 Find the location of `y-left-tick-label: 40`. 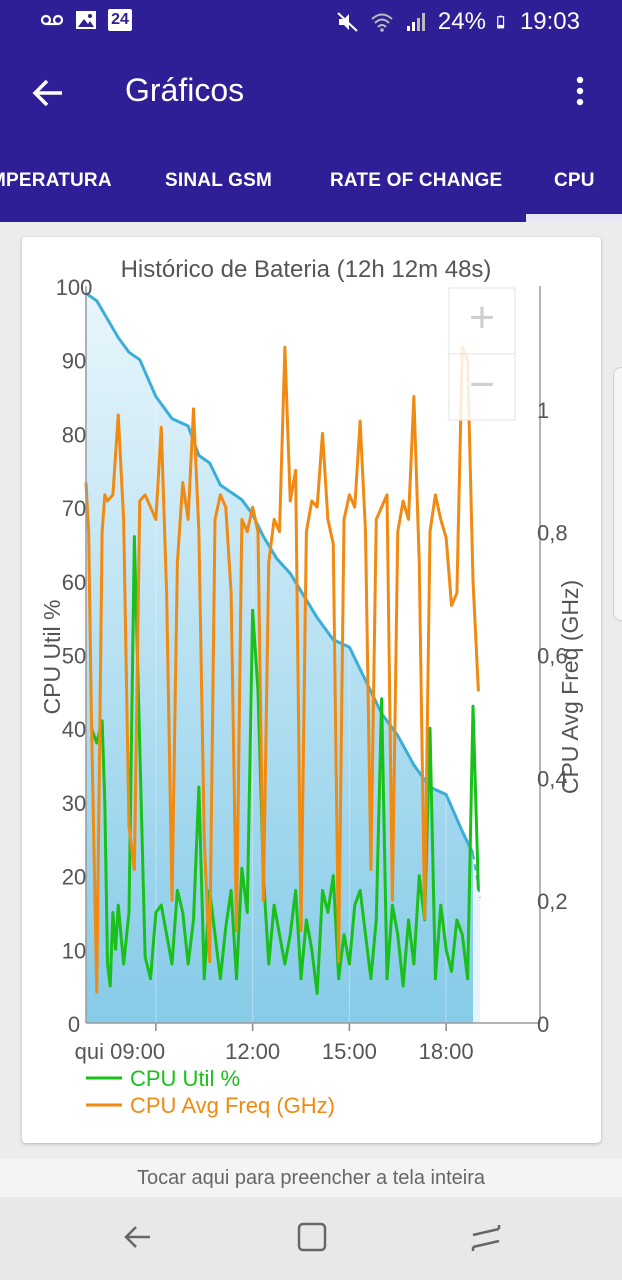

y-left-tick-label: 40 is located at coordinates (74, 729).